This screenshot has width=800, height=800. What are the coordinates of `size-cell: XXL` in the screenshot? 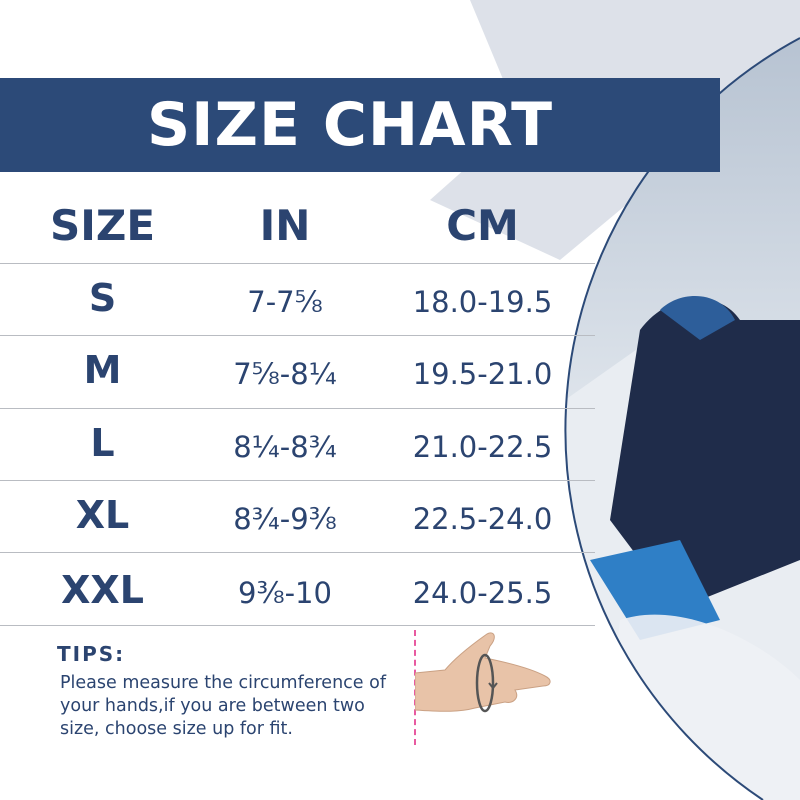 It's located at (102, 590).